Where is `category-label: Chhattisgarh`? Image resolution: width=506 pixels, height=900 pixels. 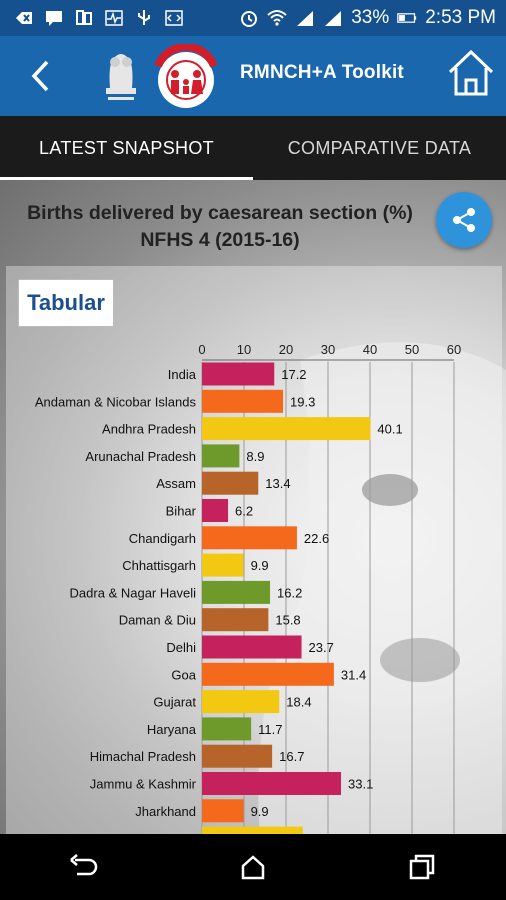 category-label: Chhattisgarh is located at coordinates (159, 565).